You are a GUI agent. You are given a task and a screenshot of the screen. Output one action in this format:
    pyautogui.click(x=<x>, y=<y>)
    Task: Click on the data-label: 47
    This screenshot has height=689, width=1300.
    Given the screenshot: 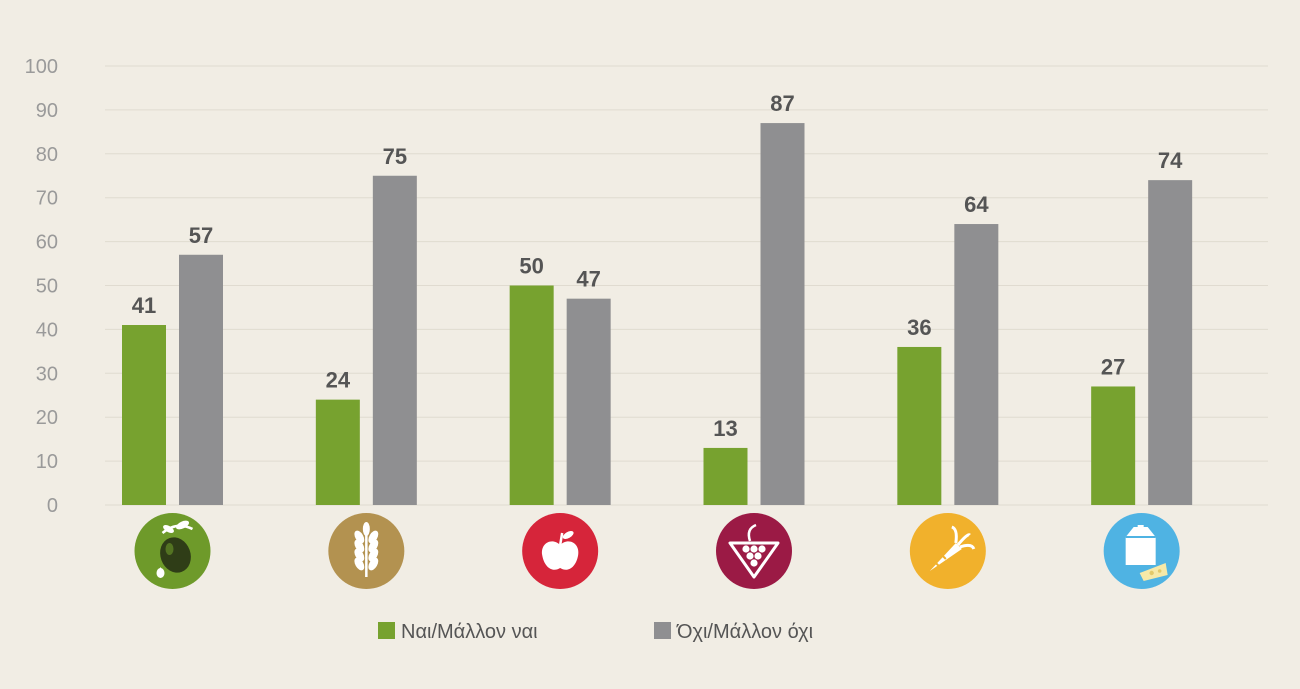 What is the action you would take?
    pyautogui.click(x=588, y=279)
    